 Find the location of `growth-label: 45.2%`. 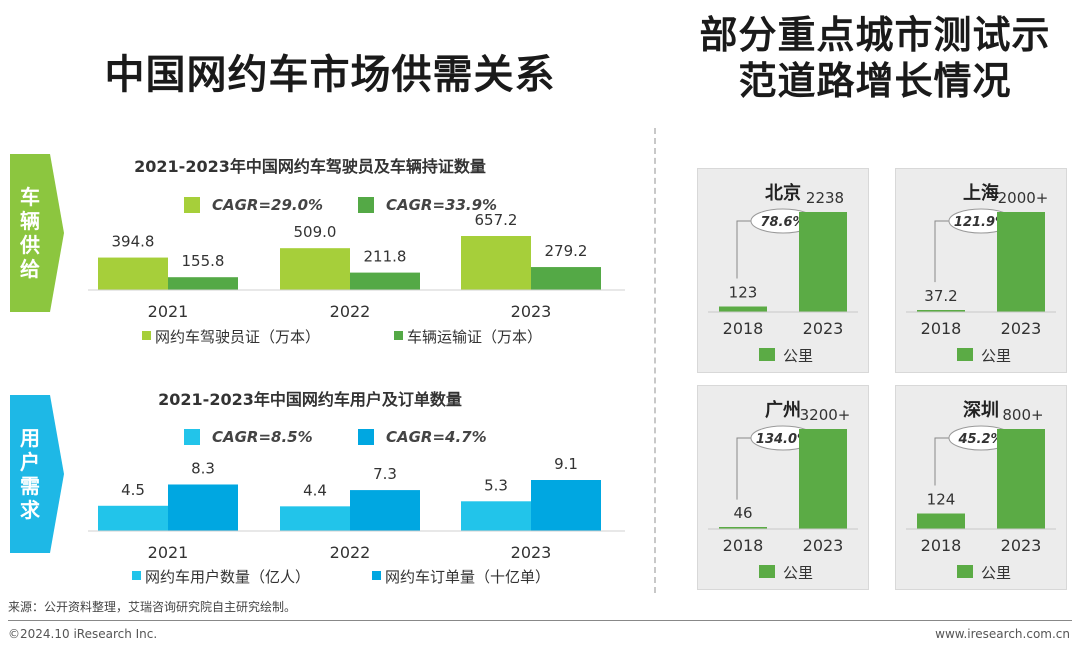

growth-label: 45.2% is located at coordinates (980, 439).